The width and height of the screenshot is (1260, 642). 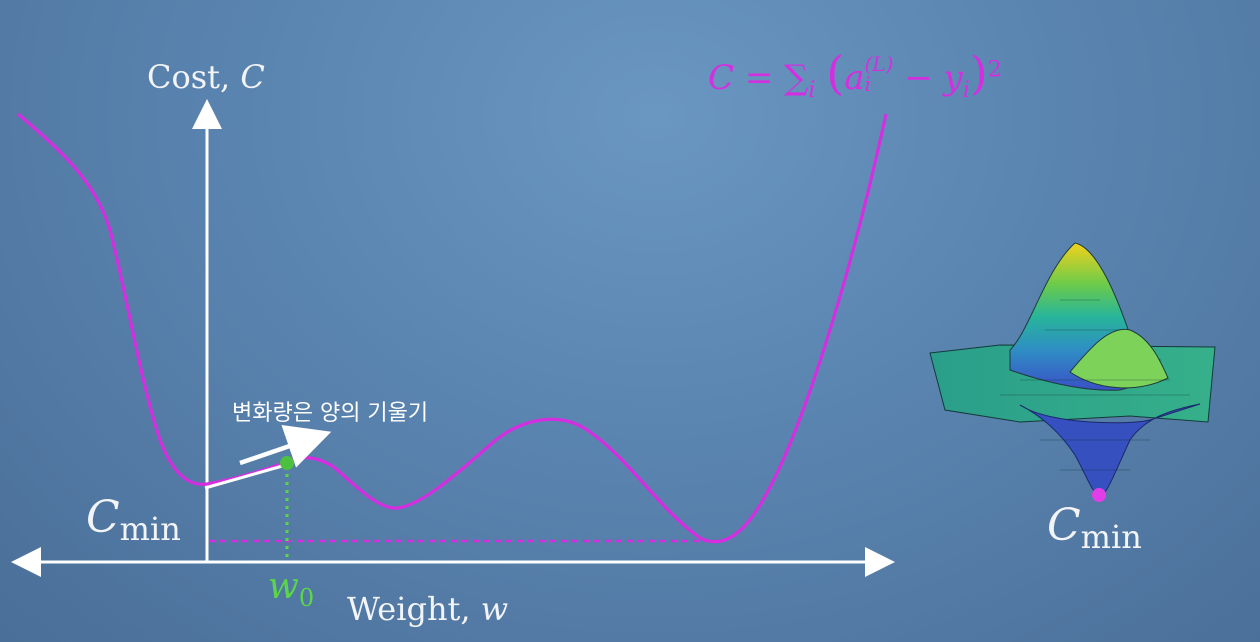 What do you see at coordinates (1064, 525) in the screenshot?
I see `cmin-right-c: C` at bounding box center [1064, 525].